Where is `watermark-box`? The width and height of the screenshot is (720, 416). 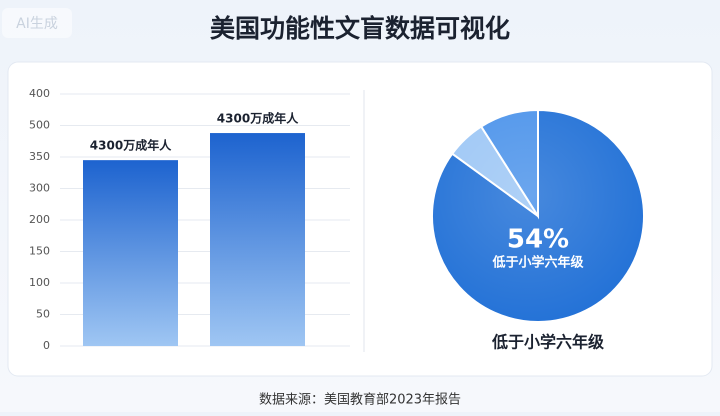 watermark-box is located at coordinates (37, 23).